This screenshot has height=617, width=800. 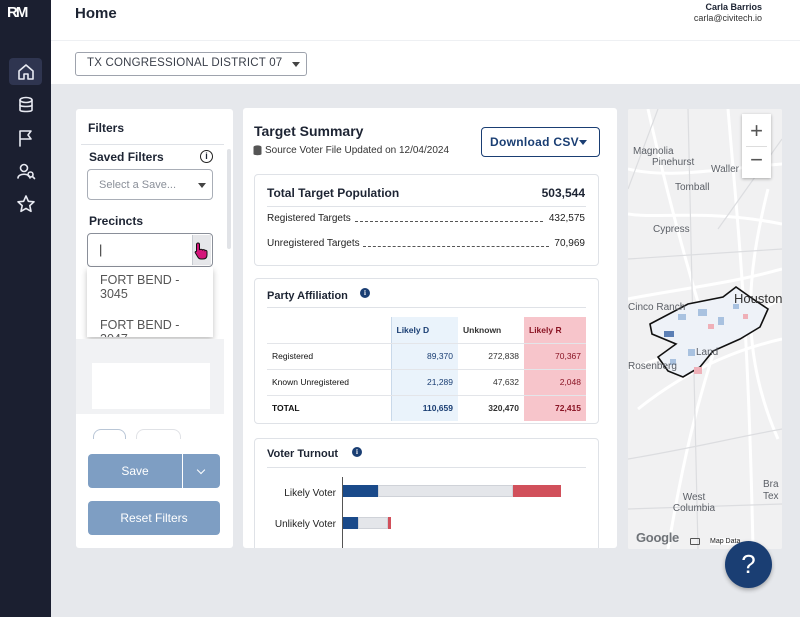 I want to click on zoom-control: + −, so click(x=756, y=146).